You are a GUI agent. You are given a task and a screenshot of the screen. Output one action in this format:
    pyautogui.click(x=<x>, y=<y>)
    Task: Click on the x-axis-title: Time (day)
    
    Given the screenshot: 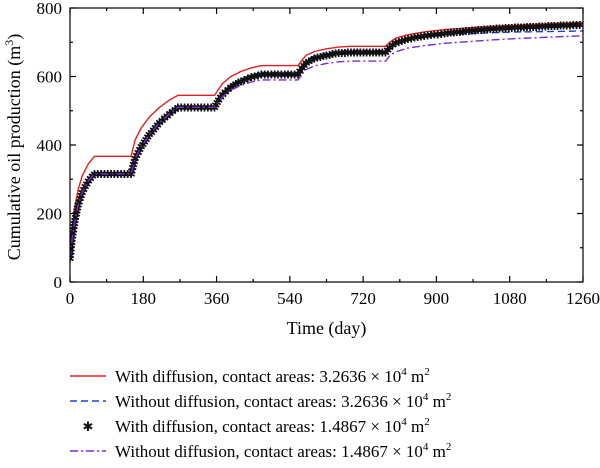 What is the action you would take?
    pyautogui.click(x=327, y=328)
    